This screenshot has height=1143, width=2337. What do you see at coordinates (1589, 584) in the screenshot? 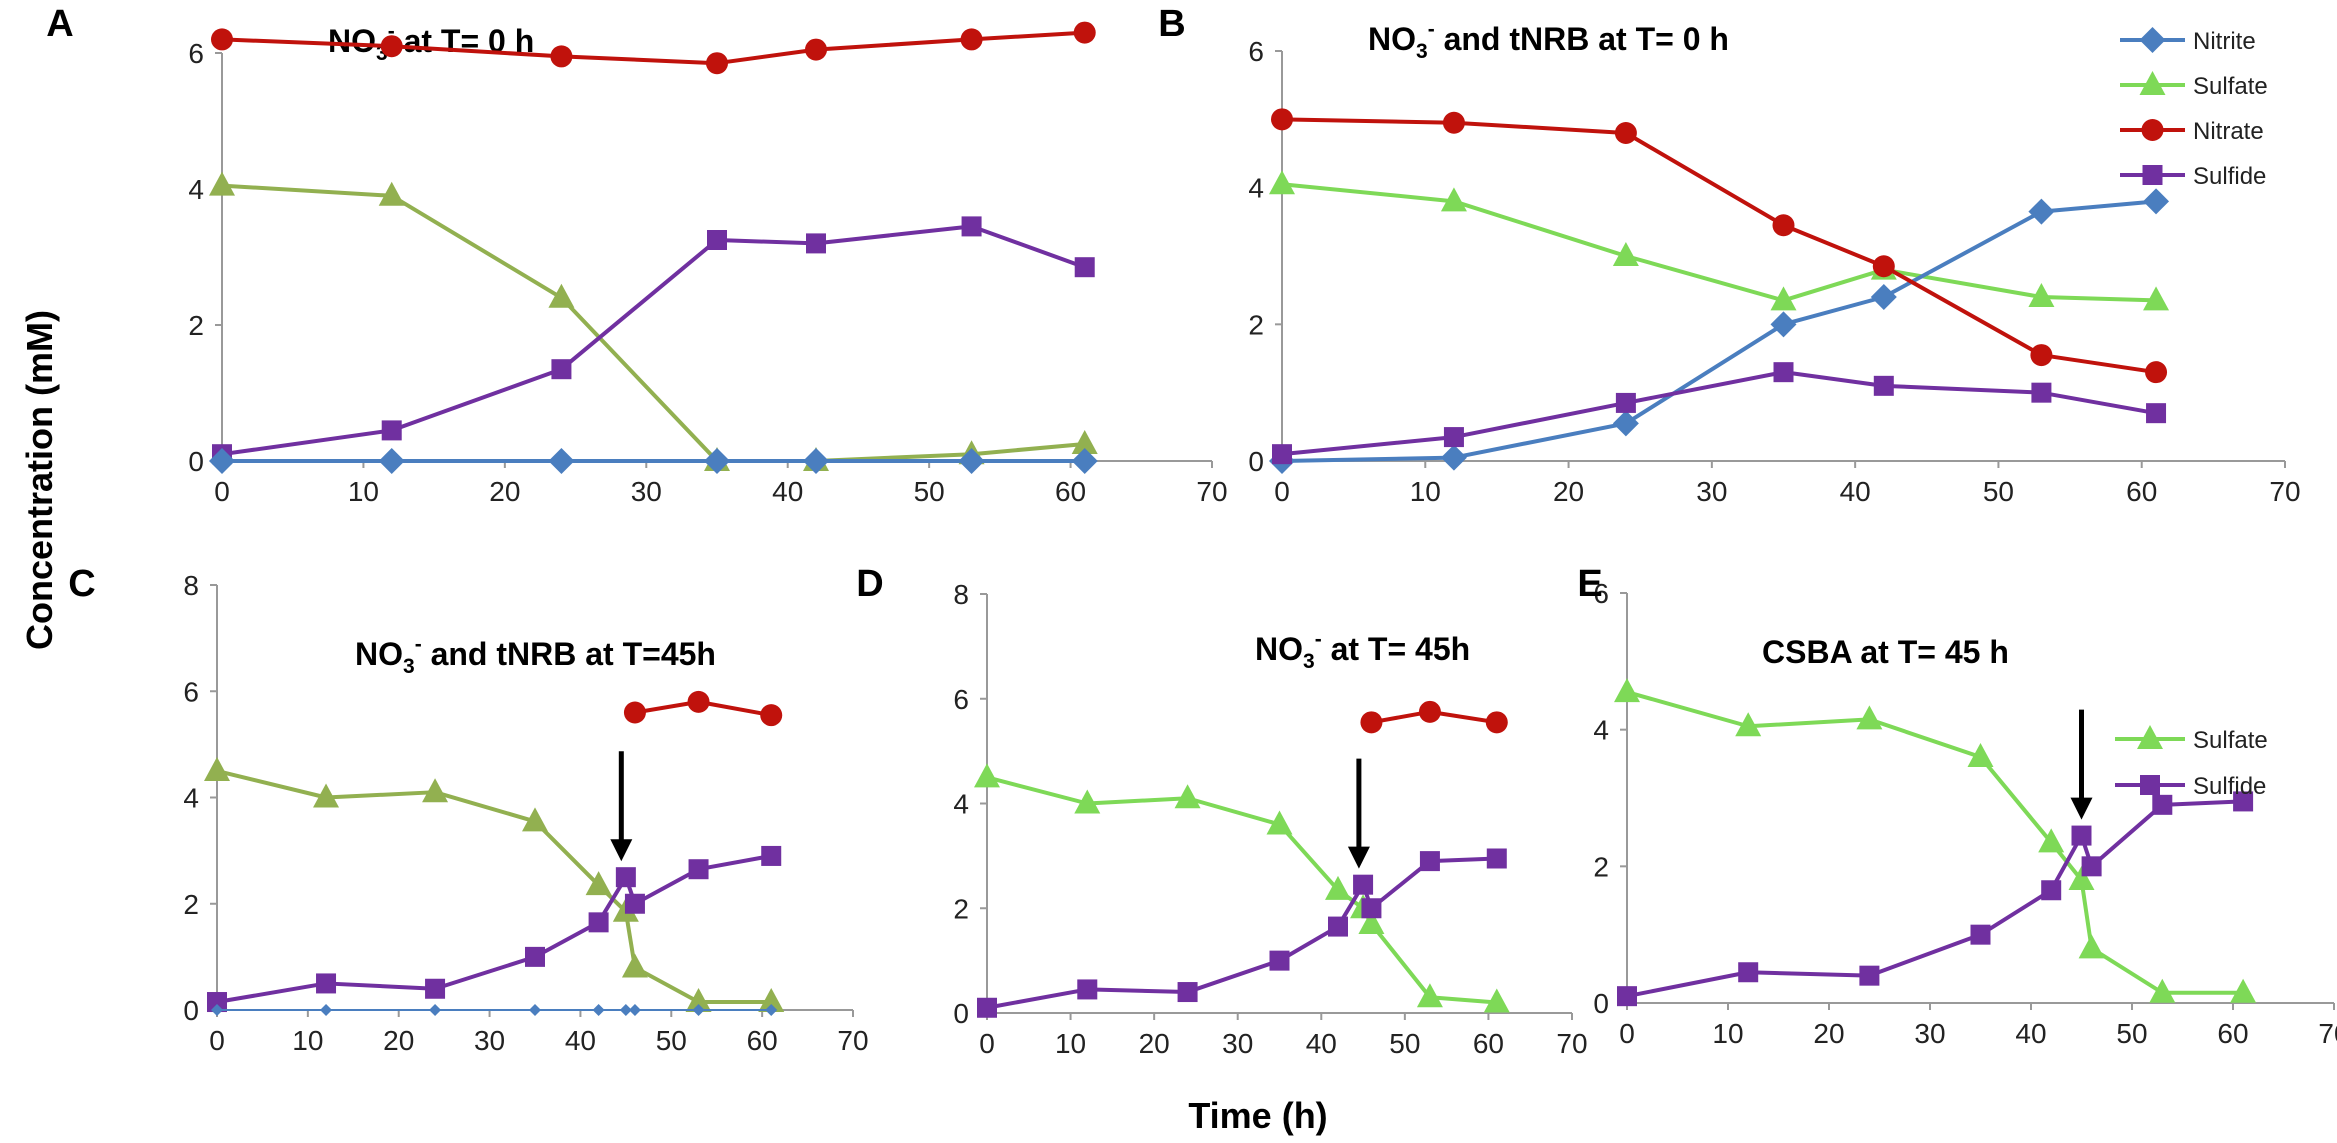
I see `panel-letter: E` at bounding box center [1589, 584].